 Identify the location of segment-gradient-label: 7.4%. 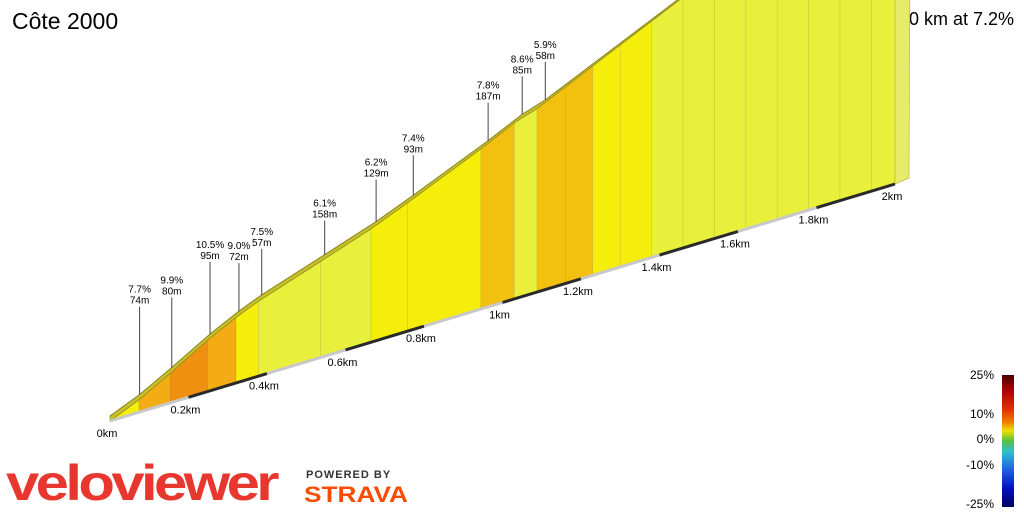
(413, 138).